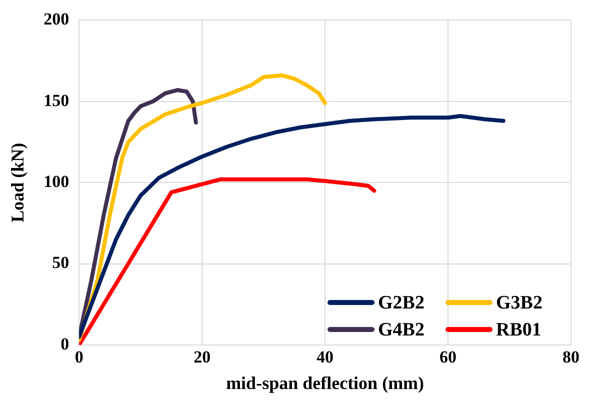  Describe the element at coordinates (571, 357) in the screenshot. I see `x-tick-label: 80` at that location.